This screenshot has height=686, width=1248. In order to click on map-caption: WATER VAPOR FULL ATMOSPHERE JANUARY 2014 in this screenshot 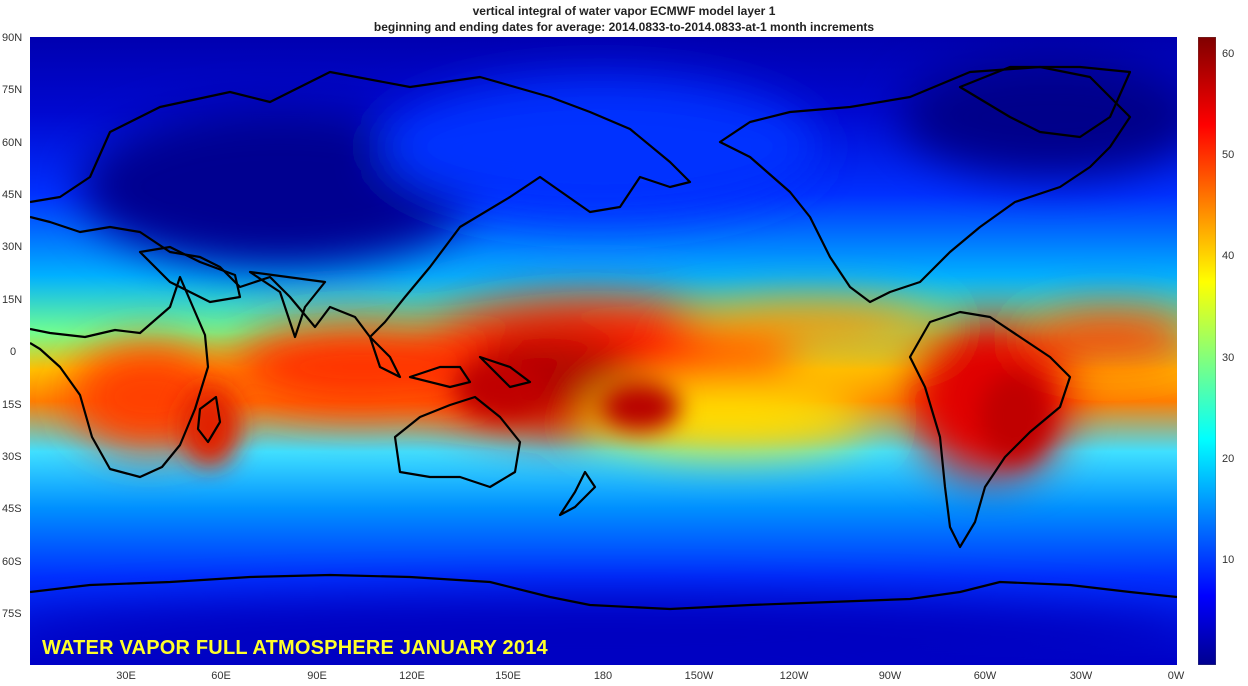, I will do `click(295, 648)`.